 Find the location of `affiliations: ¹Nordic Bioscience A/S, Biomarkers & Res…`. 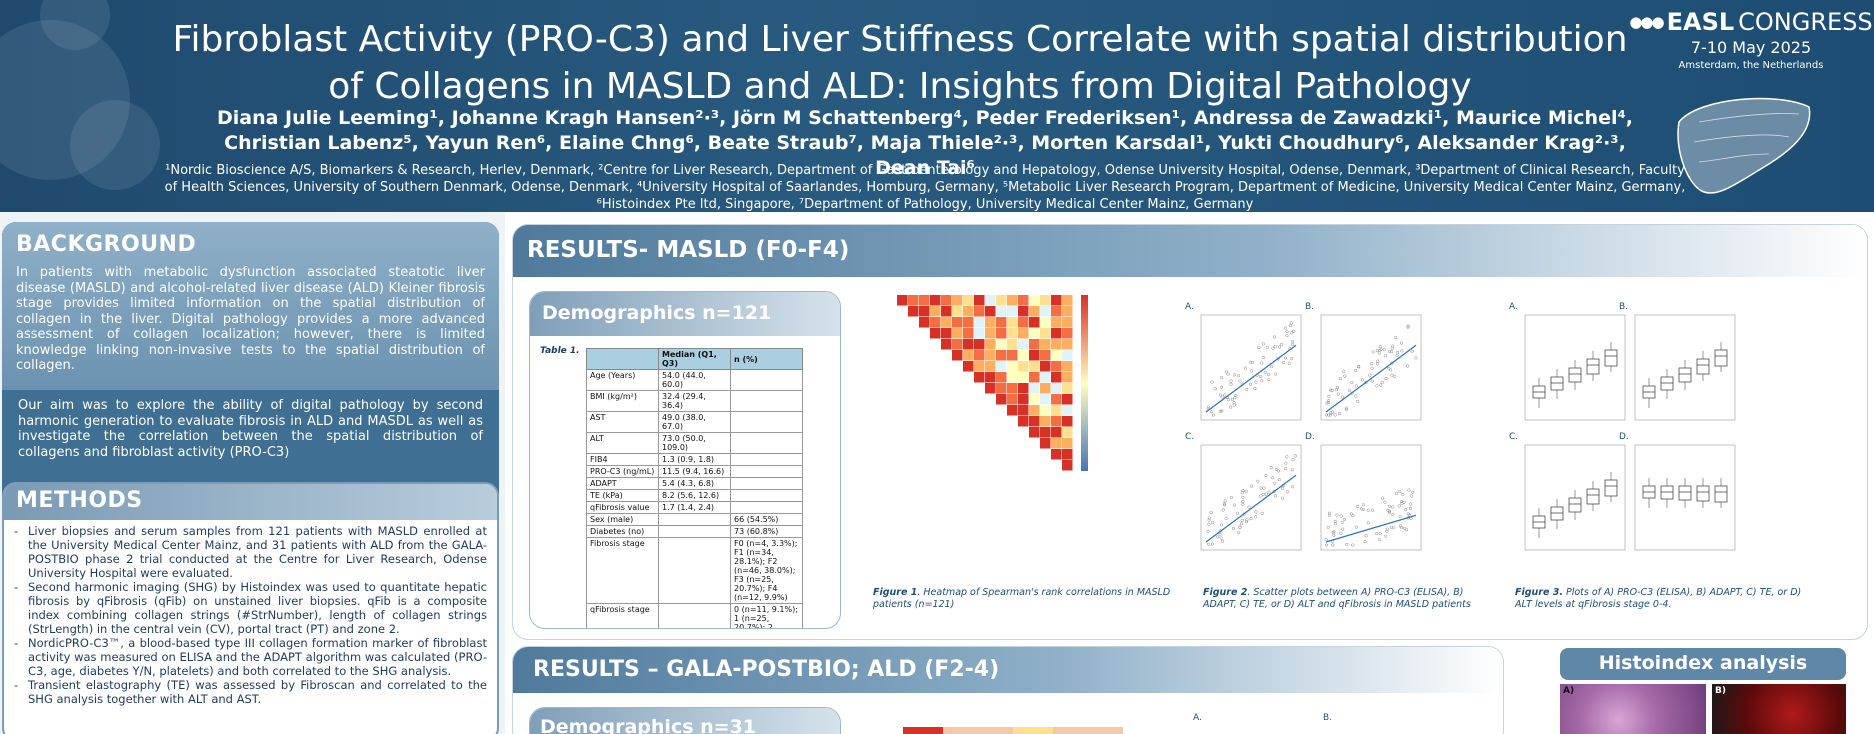

affiliations: ¹Nordic Bioscience A/S, Biomarkers & Res… is located at coordinates (925, 187).